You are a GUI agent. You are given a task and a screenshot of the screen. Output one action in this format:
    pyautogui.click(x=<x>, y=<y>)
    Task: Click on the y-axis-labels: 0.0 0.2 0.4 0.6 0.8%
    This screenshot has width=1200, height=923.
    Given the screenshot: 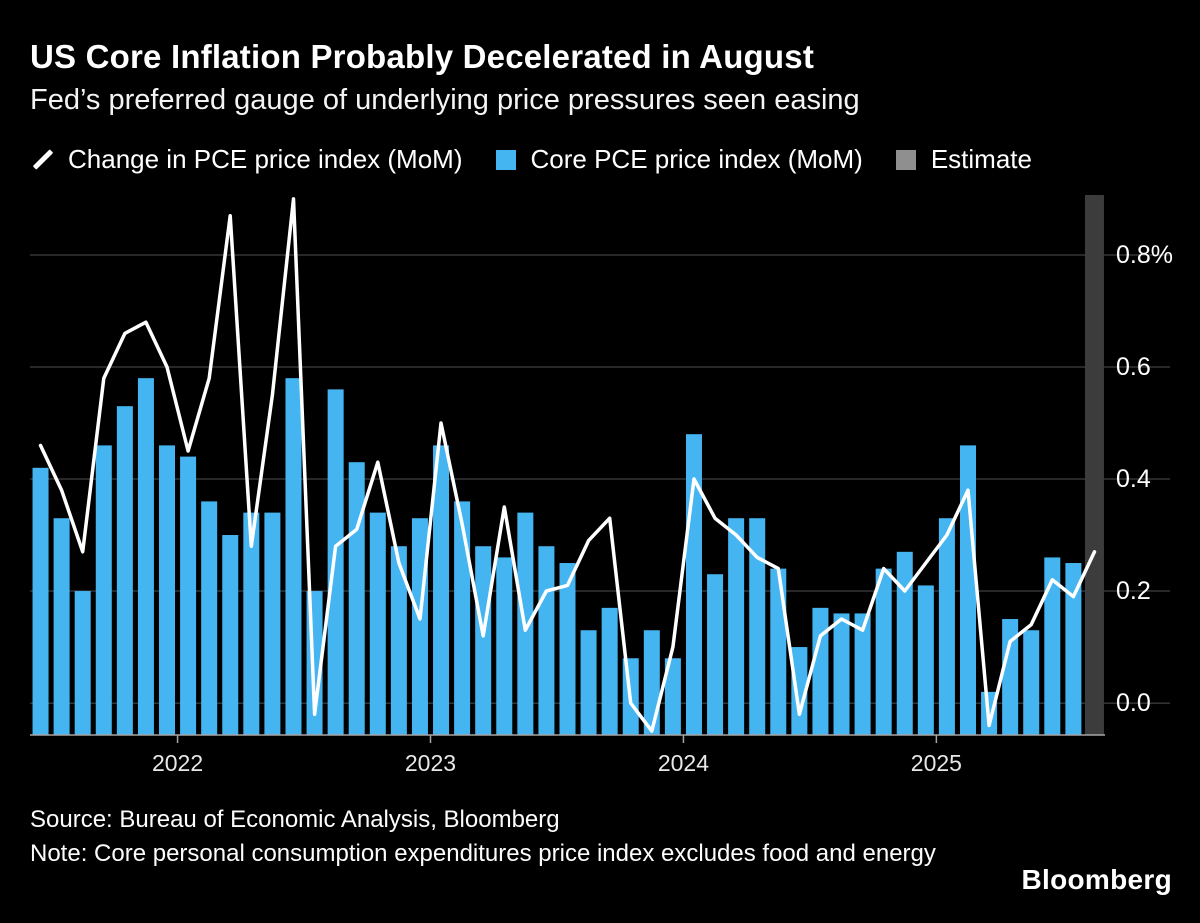 What is the action you would take?
    pyautogui.click(x=1144, y=479)
    